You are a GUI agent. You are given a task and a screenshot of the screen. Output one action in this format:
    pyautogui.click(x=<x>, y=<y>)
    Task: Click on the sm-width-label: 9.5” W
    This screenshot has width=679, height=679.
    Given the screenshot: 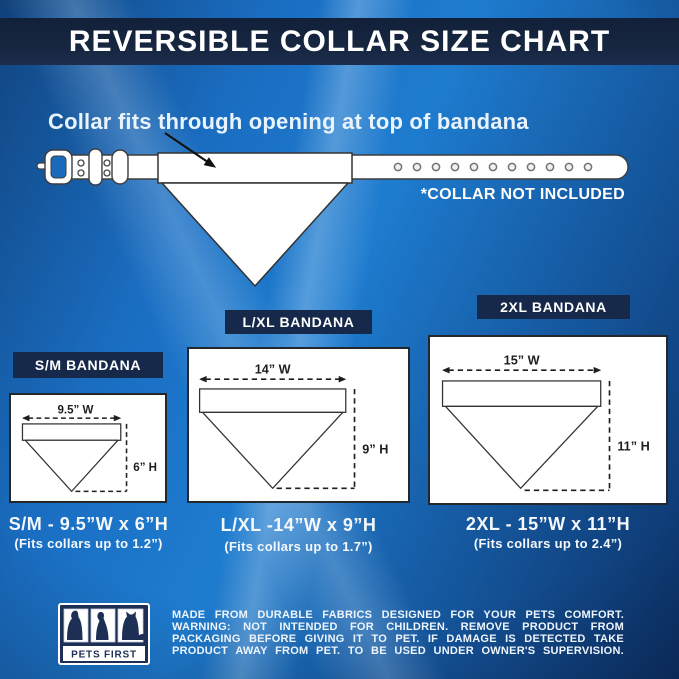 What is the action you would take?
    pyautogui.click(x=76, y=410)
    